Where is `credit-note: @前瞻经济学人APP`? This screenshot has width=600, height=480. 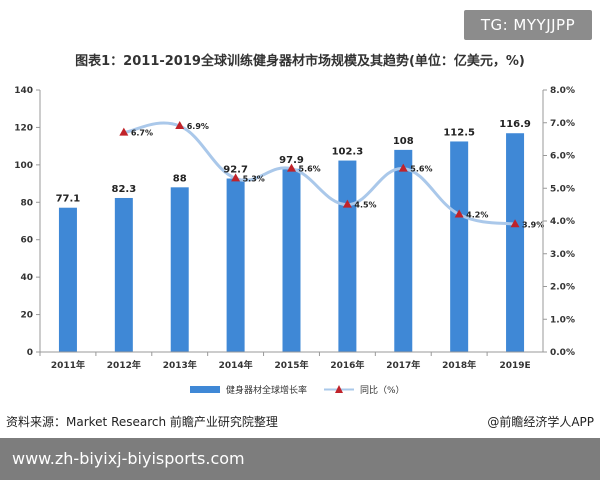
credit-note: @前瞻经济学人APP is located at coordinates (540, 422).